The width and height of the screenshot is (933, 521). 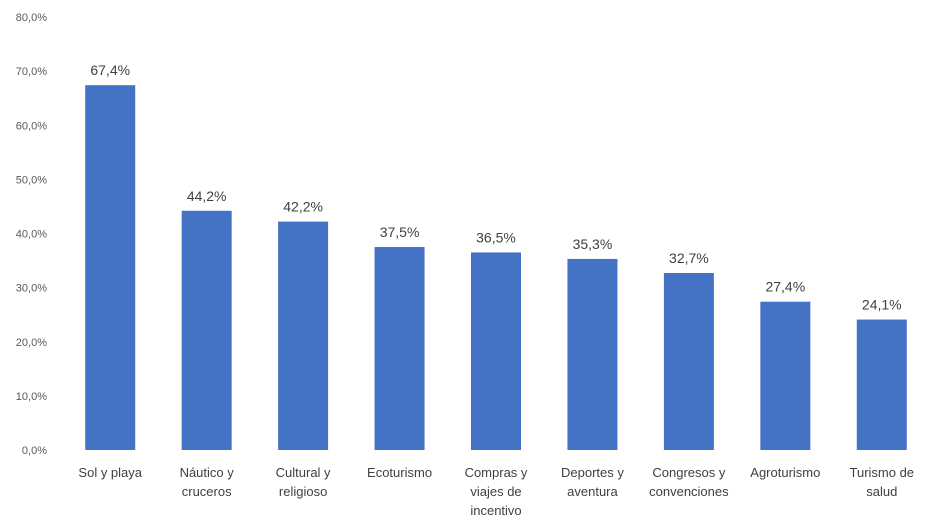 What do you see at coordinates (31, 18) in the screenshot?
I see `y-tick-label: 80,0%` at bounding box center [31, 18].